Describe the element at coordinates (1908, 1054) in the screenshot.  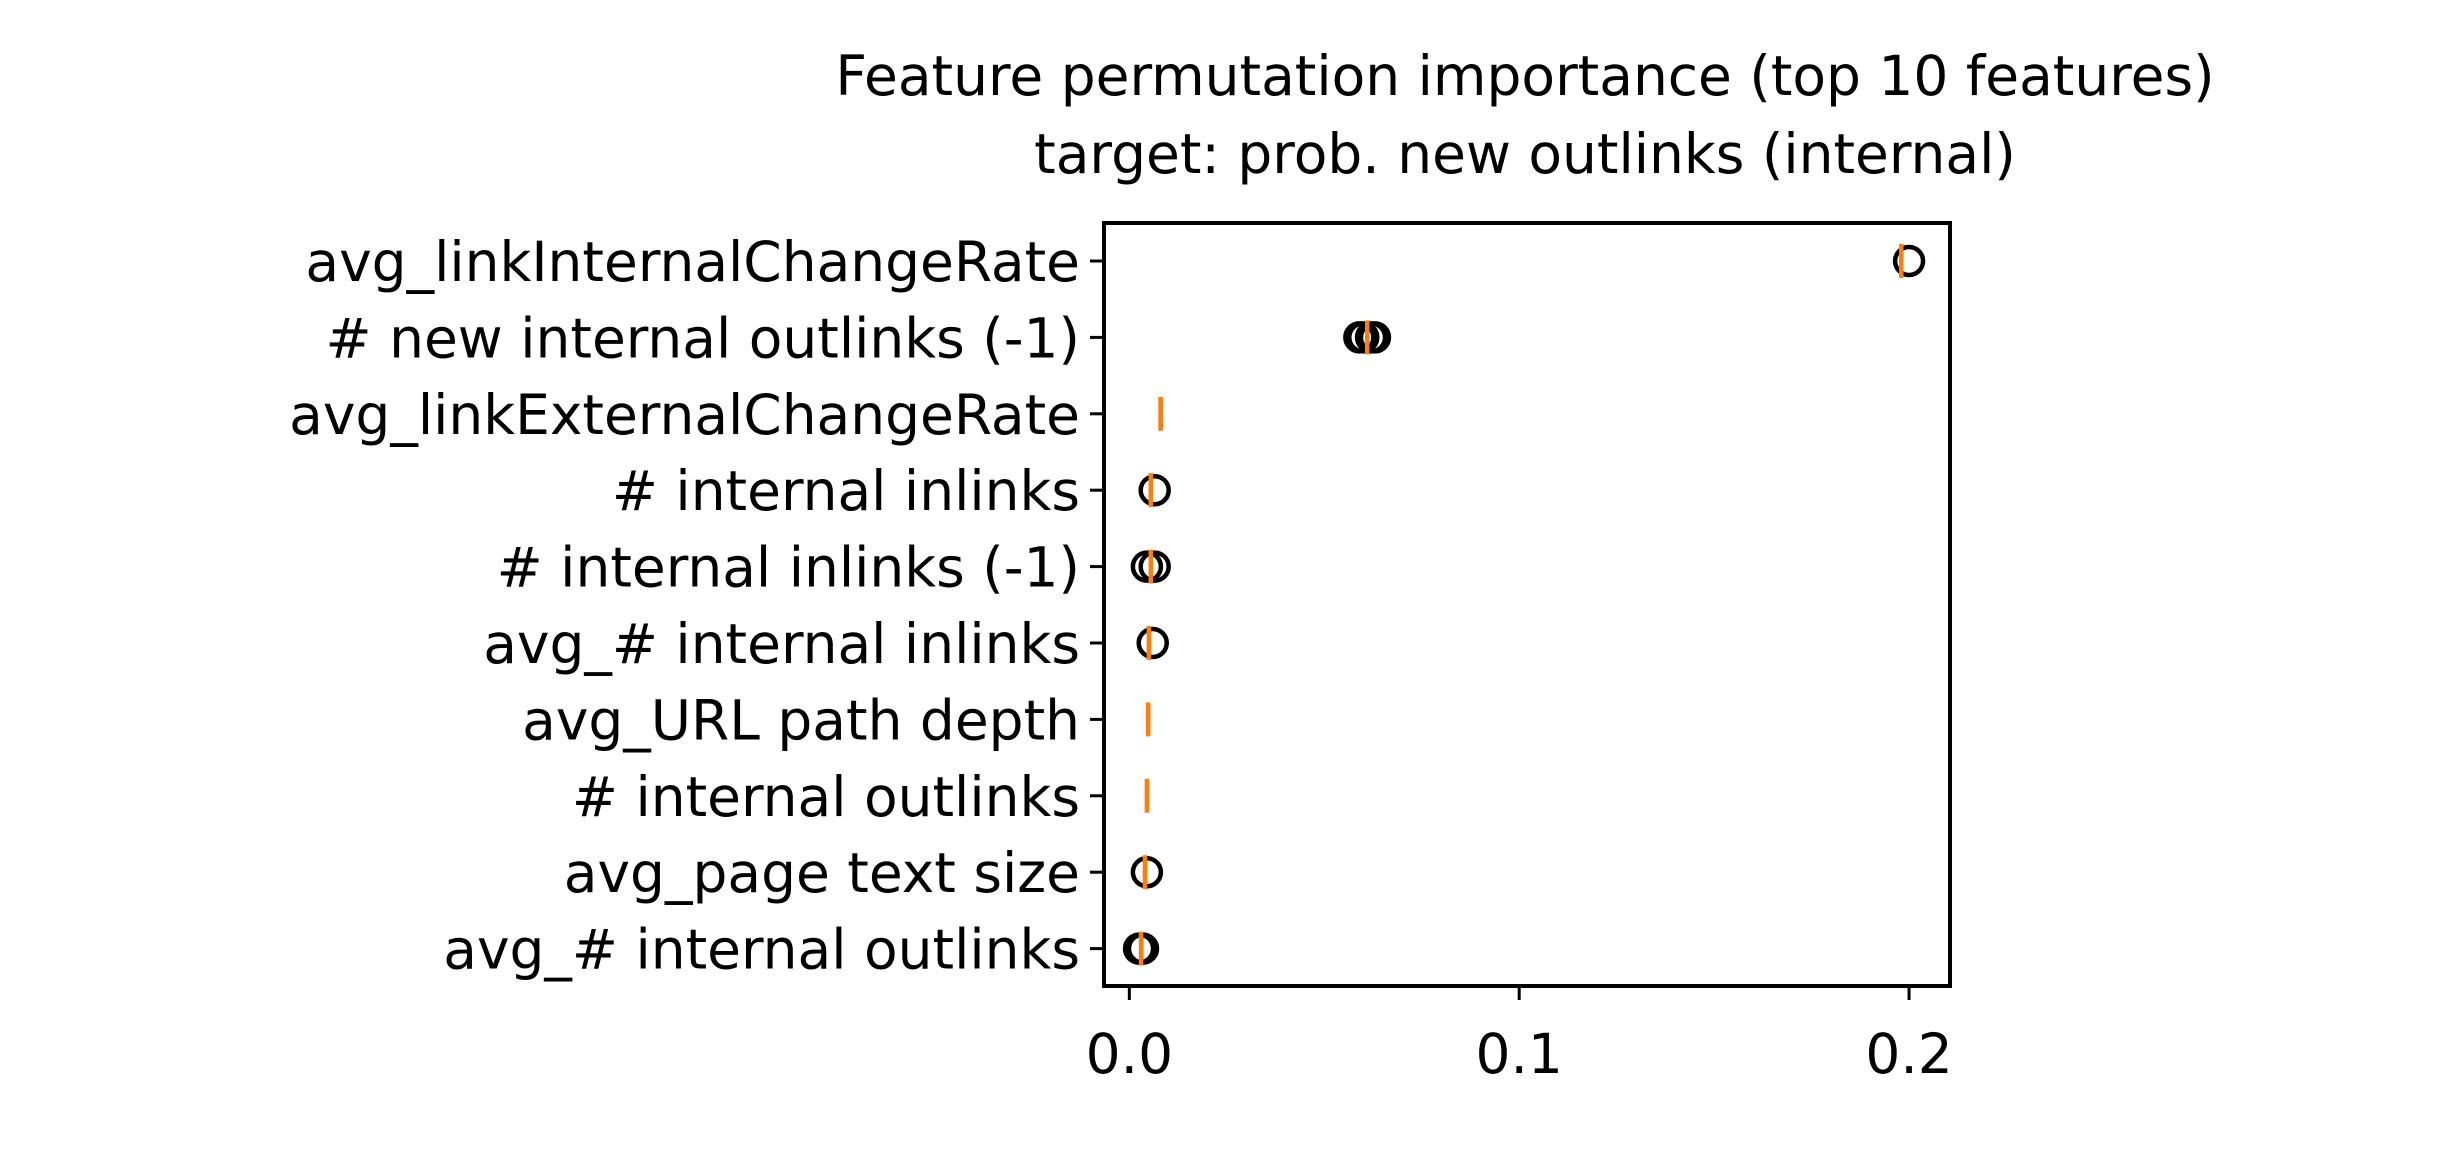
I see `x-tick-label: 0.2` at that location.